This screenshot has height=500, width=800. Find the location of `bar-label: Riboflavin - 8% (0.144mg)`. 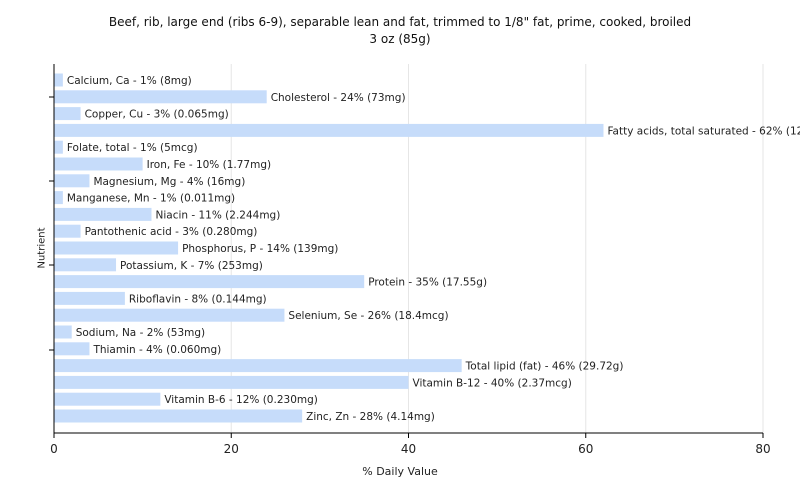

bar-label: Riboflavin - 8% (0.144mg) is located at coordinates (198, 299).